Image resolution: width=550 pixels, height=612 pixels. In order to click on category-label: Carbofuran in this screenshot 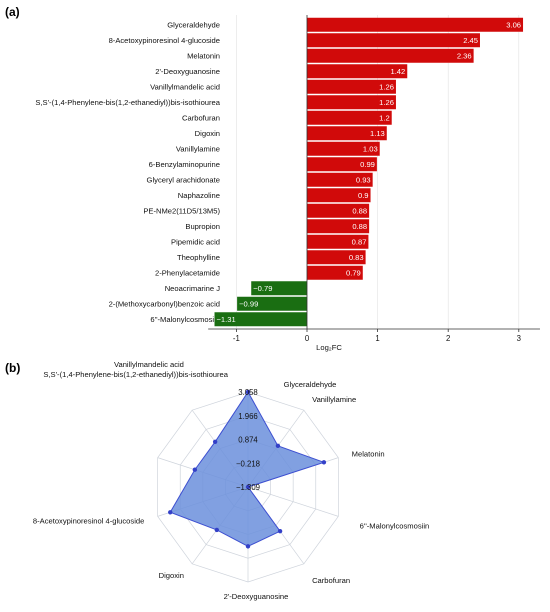, I will do `click(201, 117)`.